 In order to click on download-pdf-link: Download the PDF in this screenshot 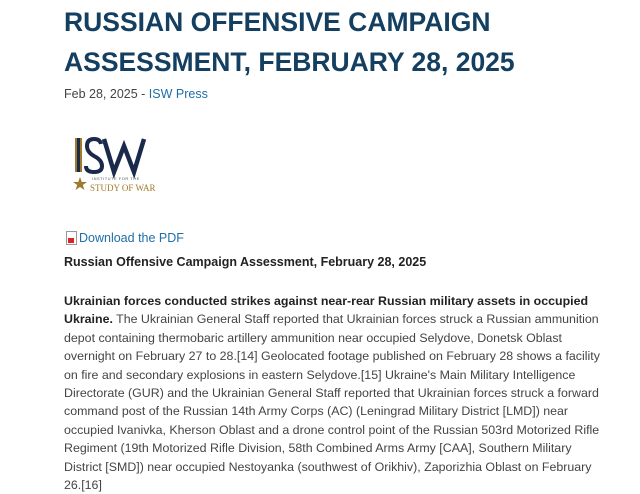, I will do `click(335, 238)`.